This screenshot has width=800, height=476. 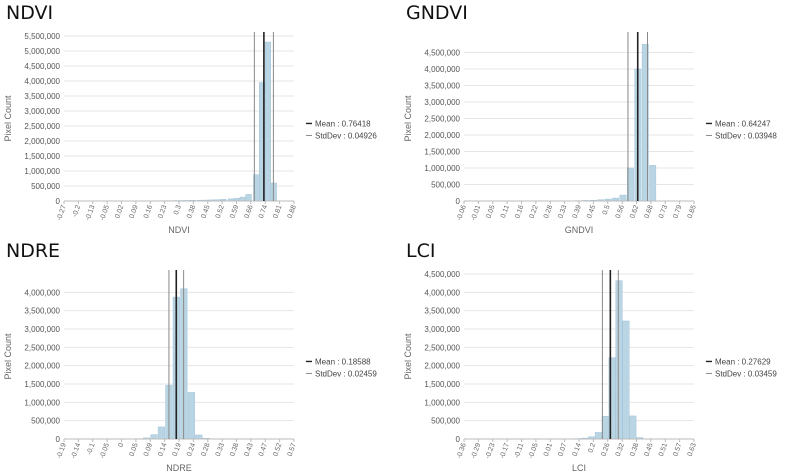 What do you see at coordinates (743, 123) in the screenshot?
I see `legend-mean-label: Mean : 0.64247` at bounding box center [743, 123].